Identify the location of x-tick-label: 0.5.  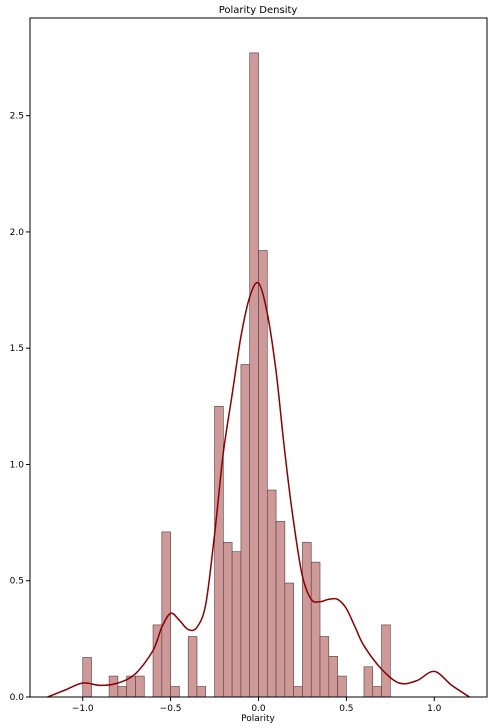
(346, 709).